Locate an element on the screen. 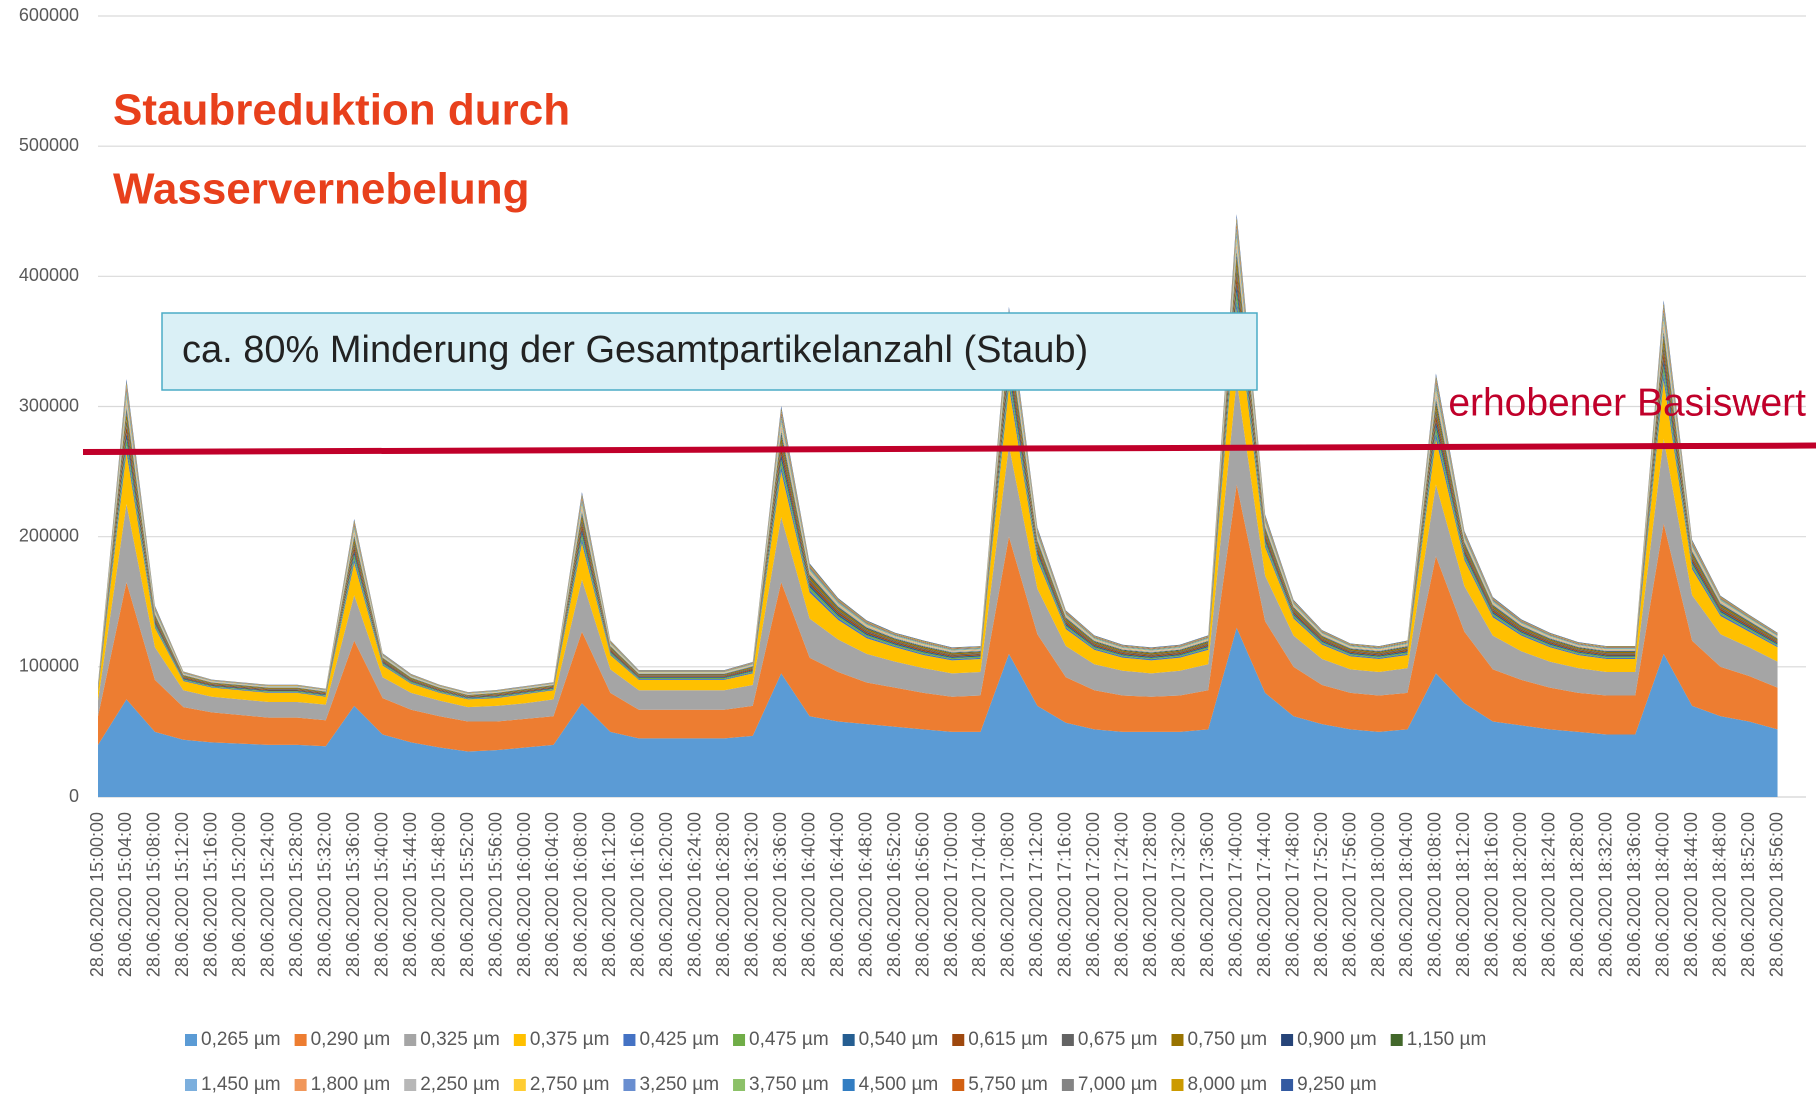  chart-title: Staubreduktion durch is located at coordinates (341, 110).